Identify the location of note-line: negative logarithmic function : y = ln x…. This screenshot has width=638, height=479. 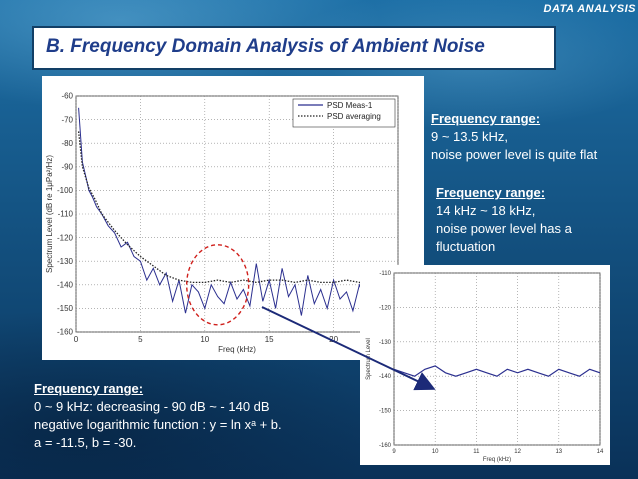
(158, 424).